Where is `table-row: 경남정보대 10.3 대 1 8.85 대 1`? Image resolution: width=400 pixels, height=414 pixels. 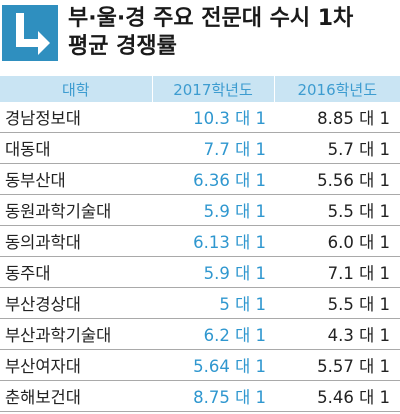 table-row: 경남정보대 10.3 대 1 8.85 대 1 is located at coordinates (200, 117).